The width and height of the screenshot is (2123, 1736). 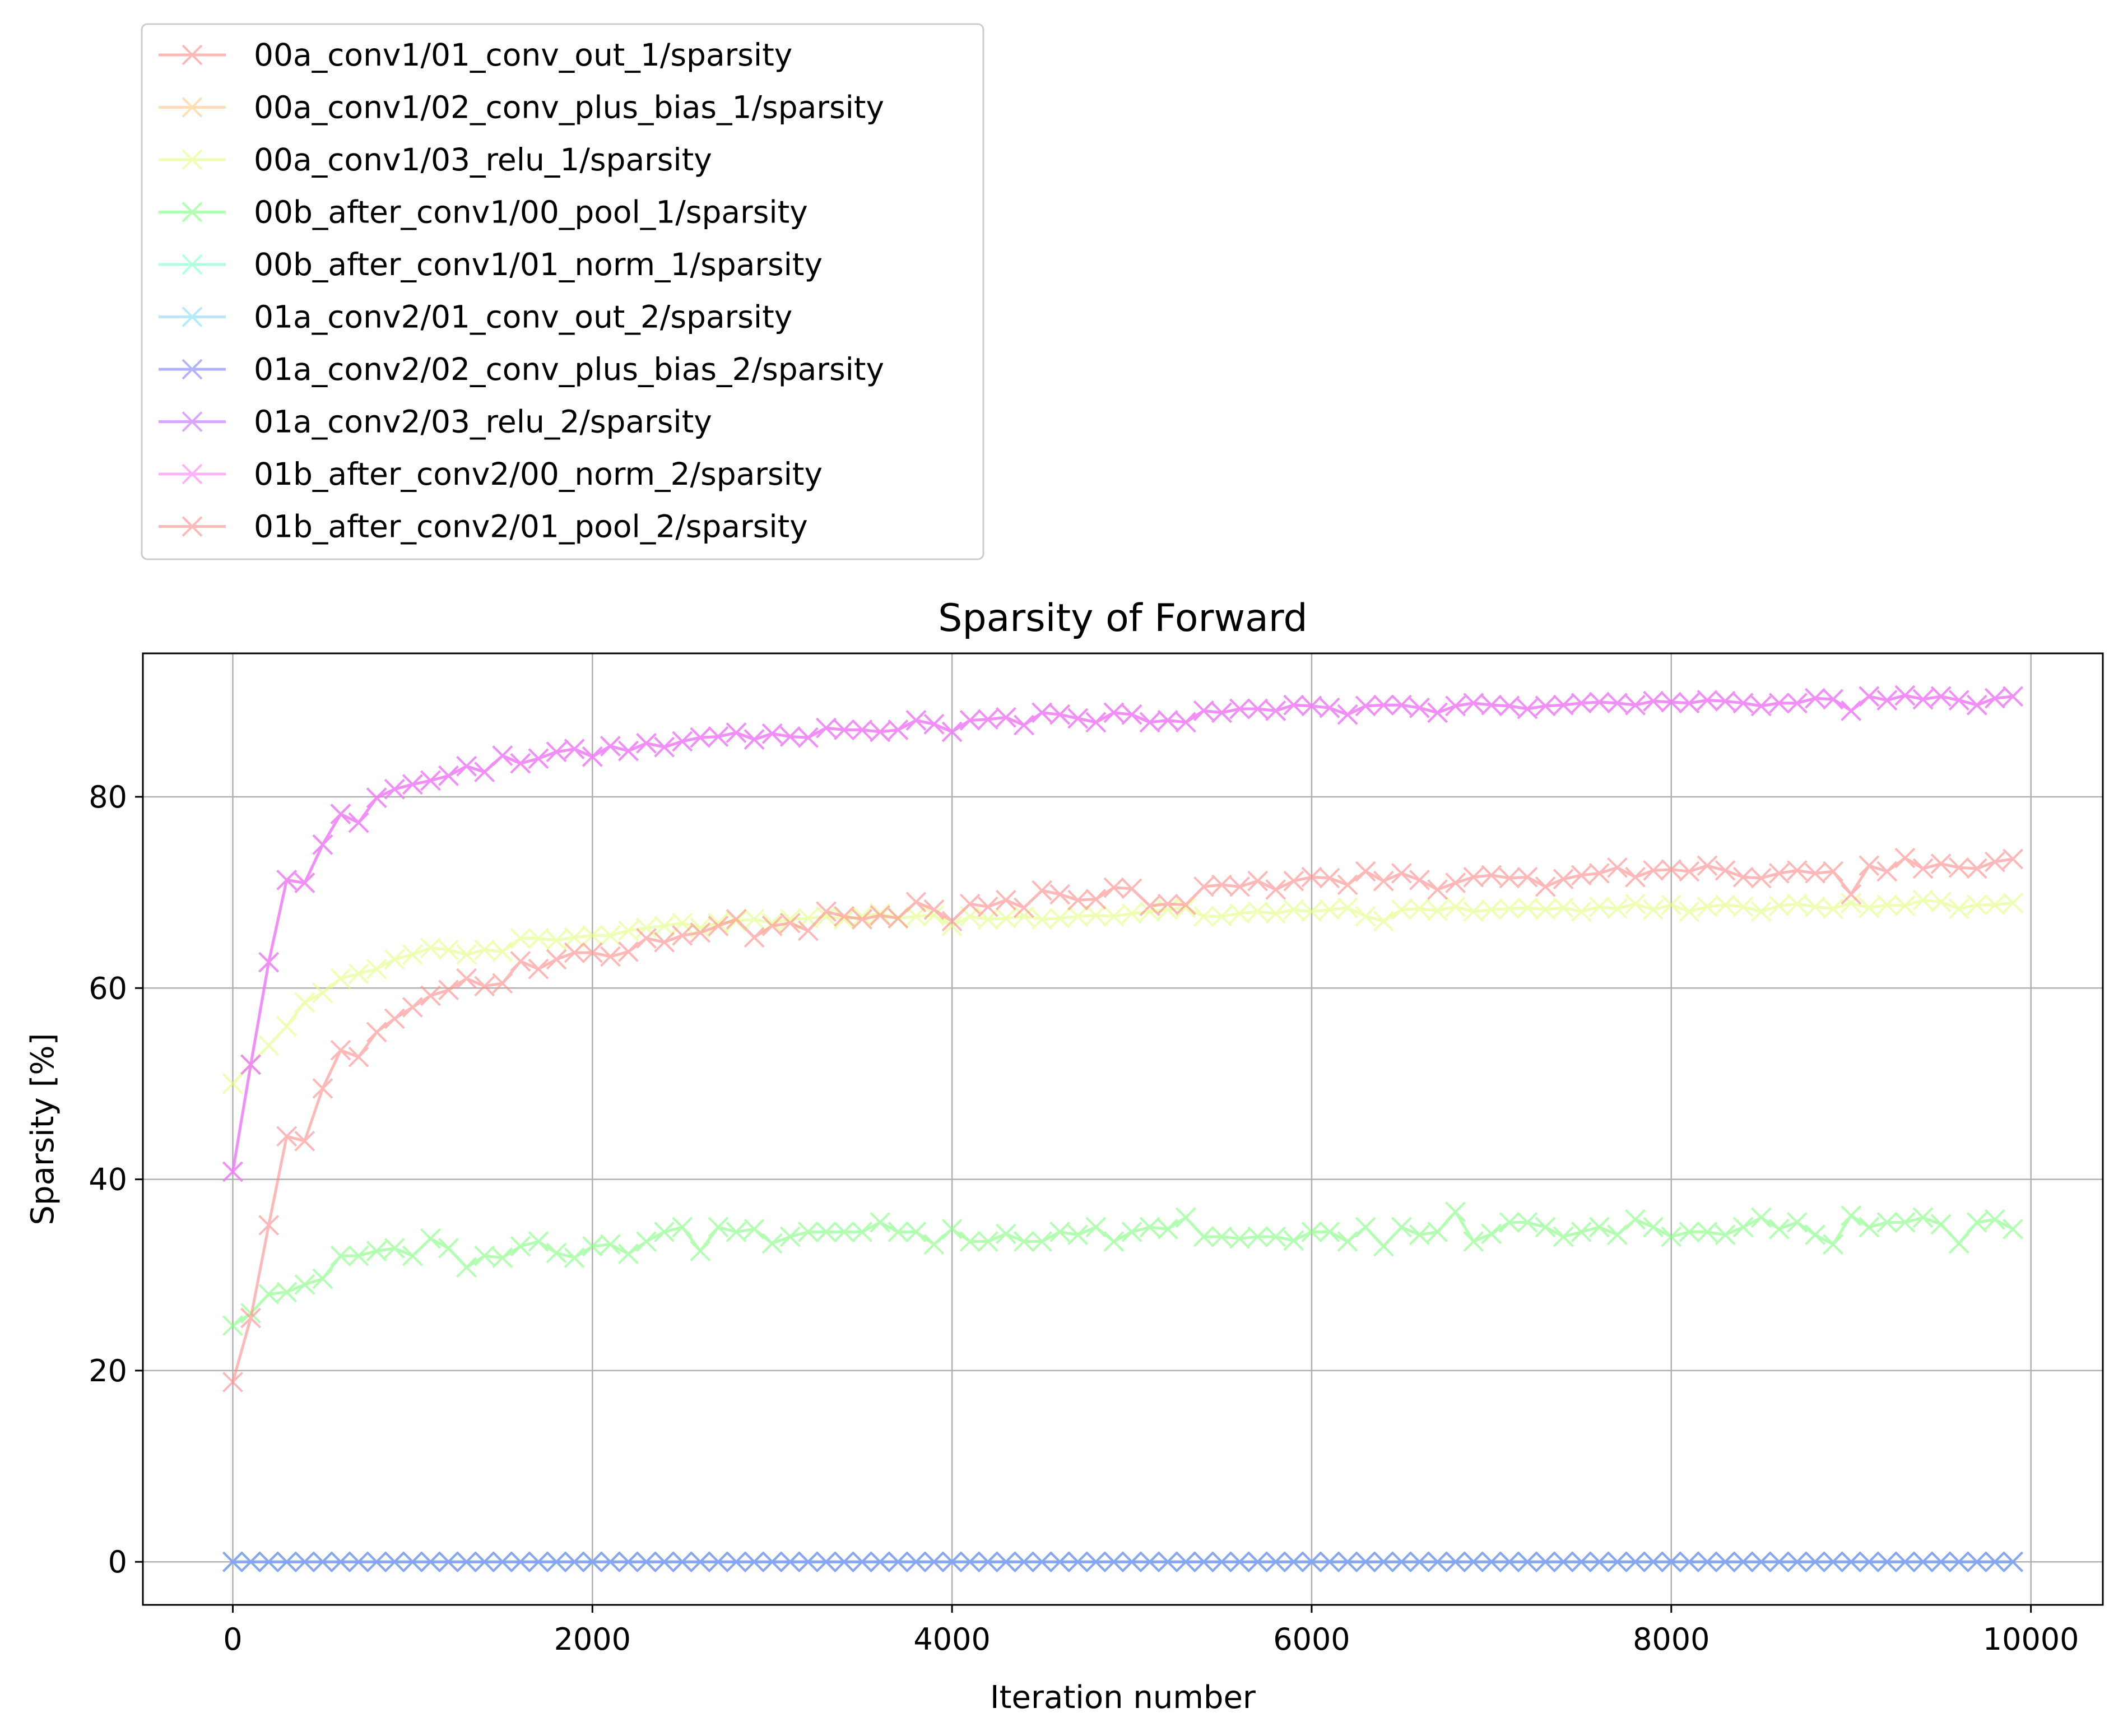 I want to click on series-line, so click(x=1123, y=1268).